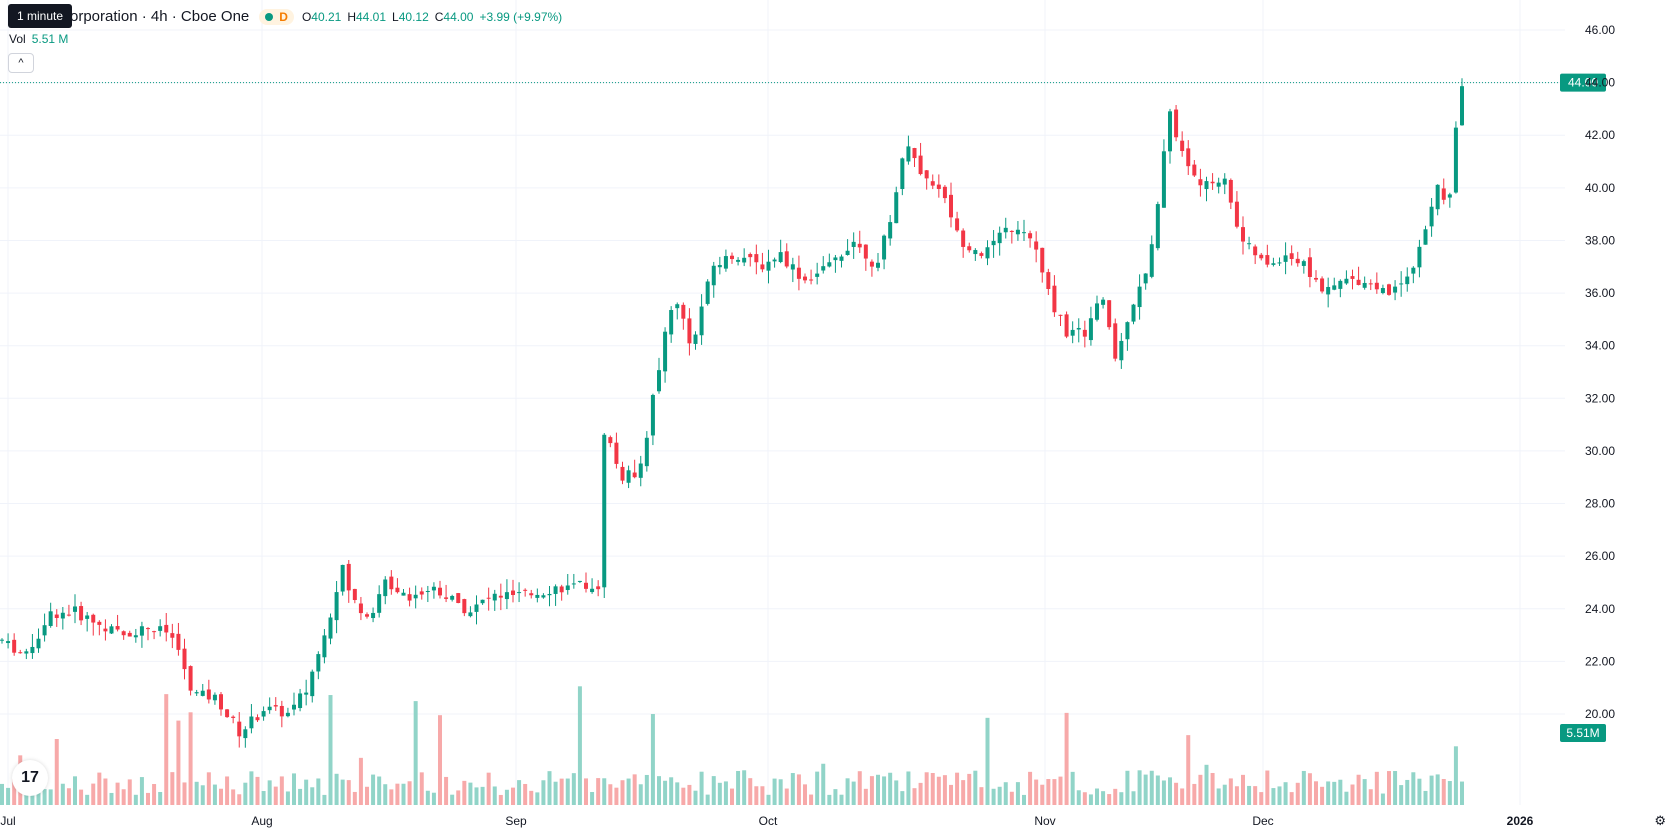  I want to click on x-tick-label: Sep, so click(516, 821).